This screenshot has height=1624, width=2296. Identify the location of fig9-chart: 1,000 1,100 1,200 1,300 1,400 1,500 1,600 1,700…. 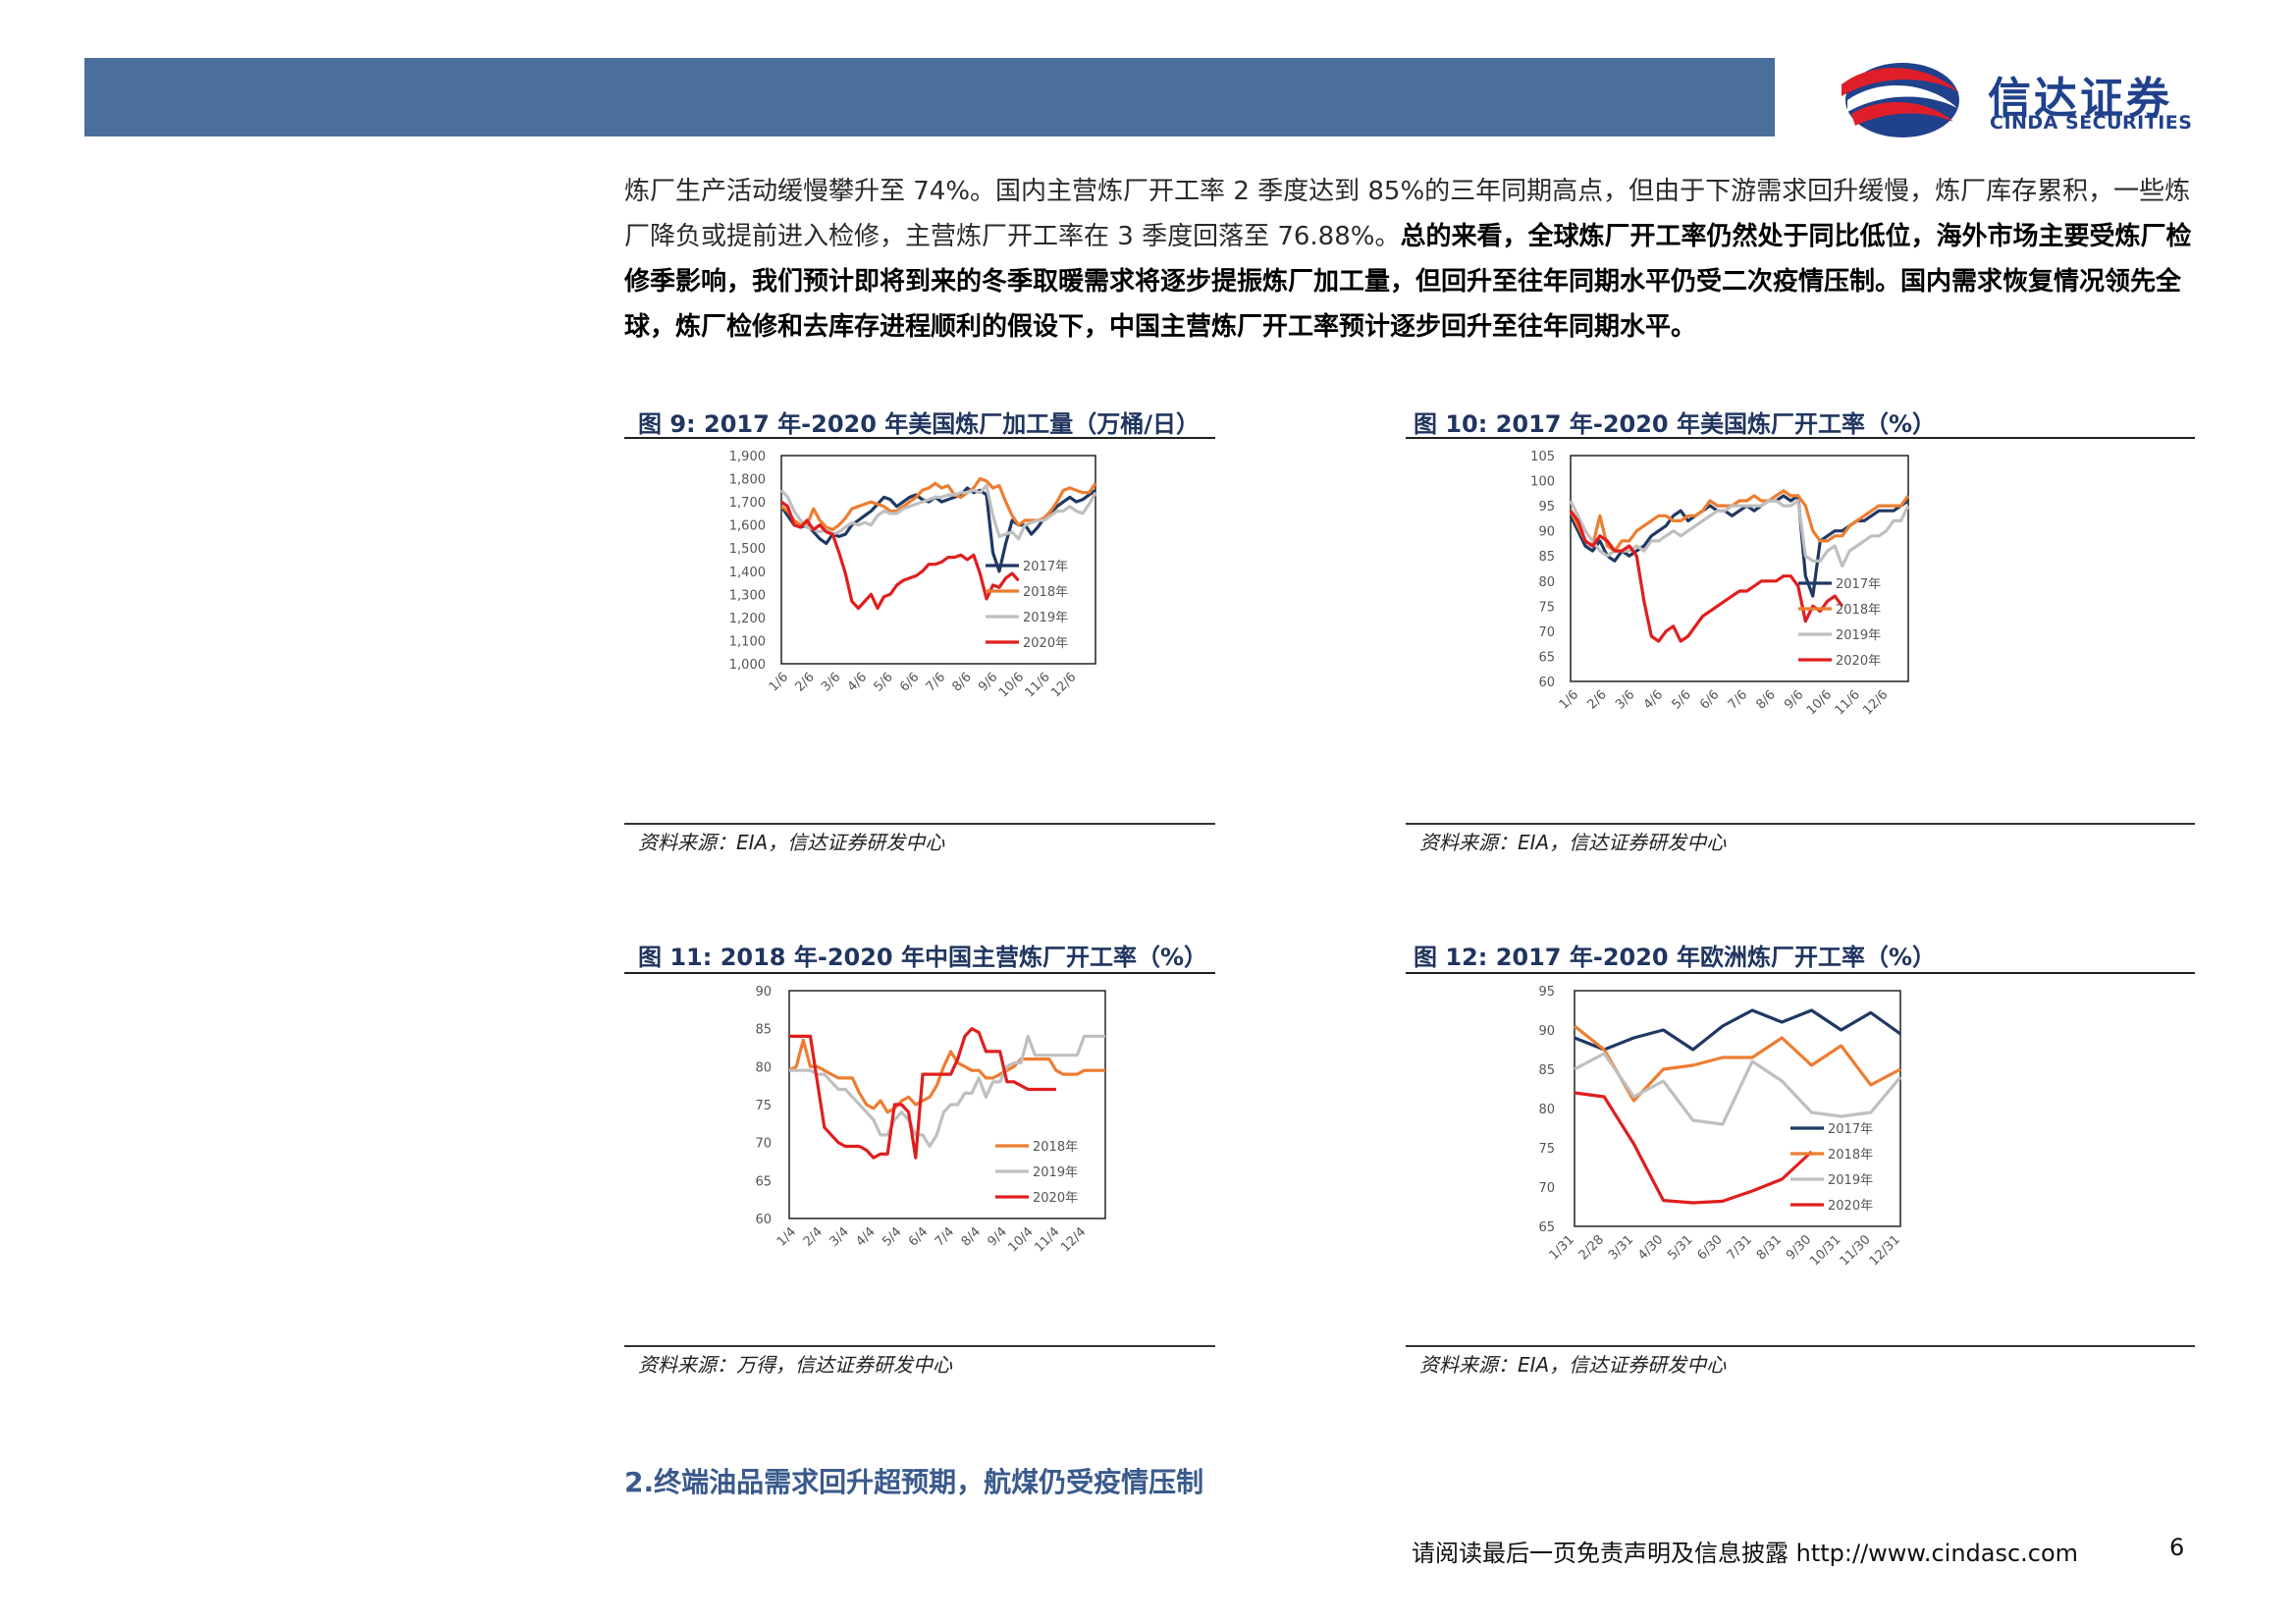
(913, 575).